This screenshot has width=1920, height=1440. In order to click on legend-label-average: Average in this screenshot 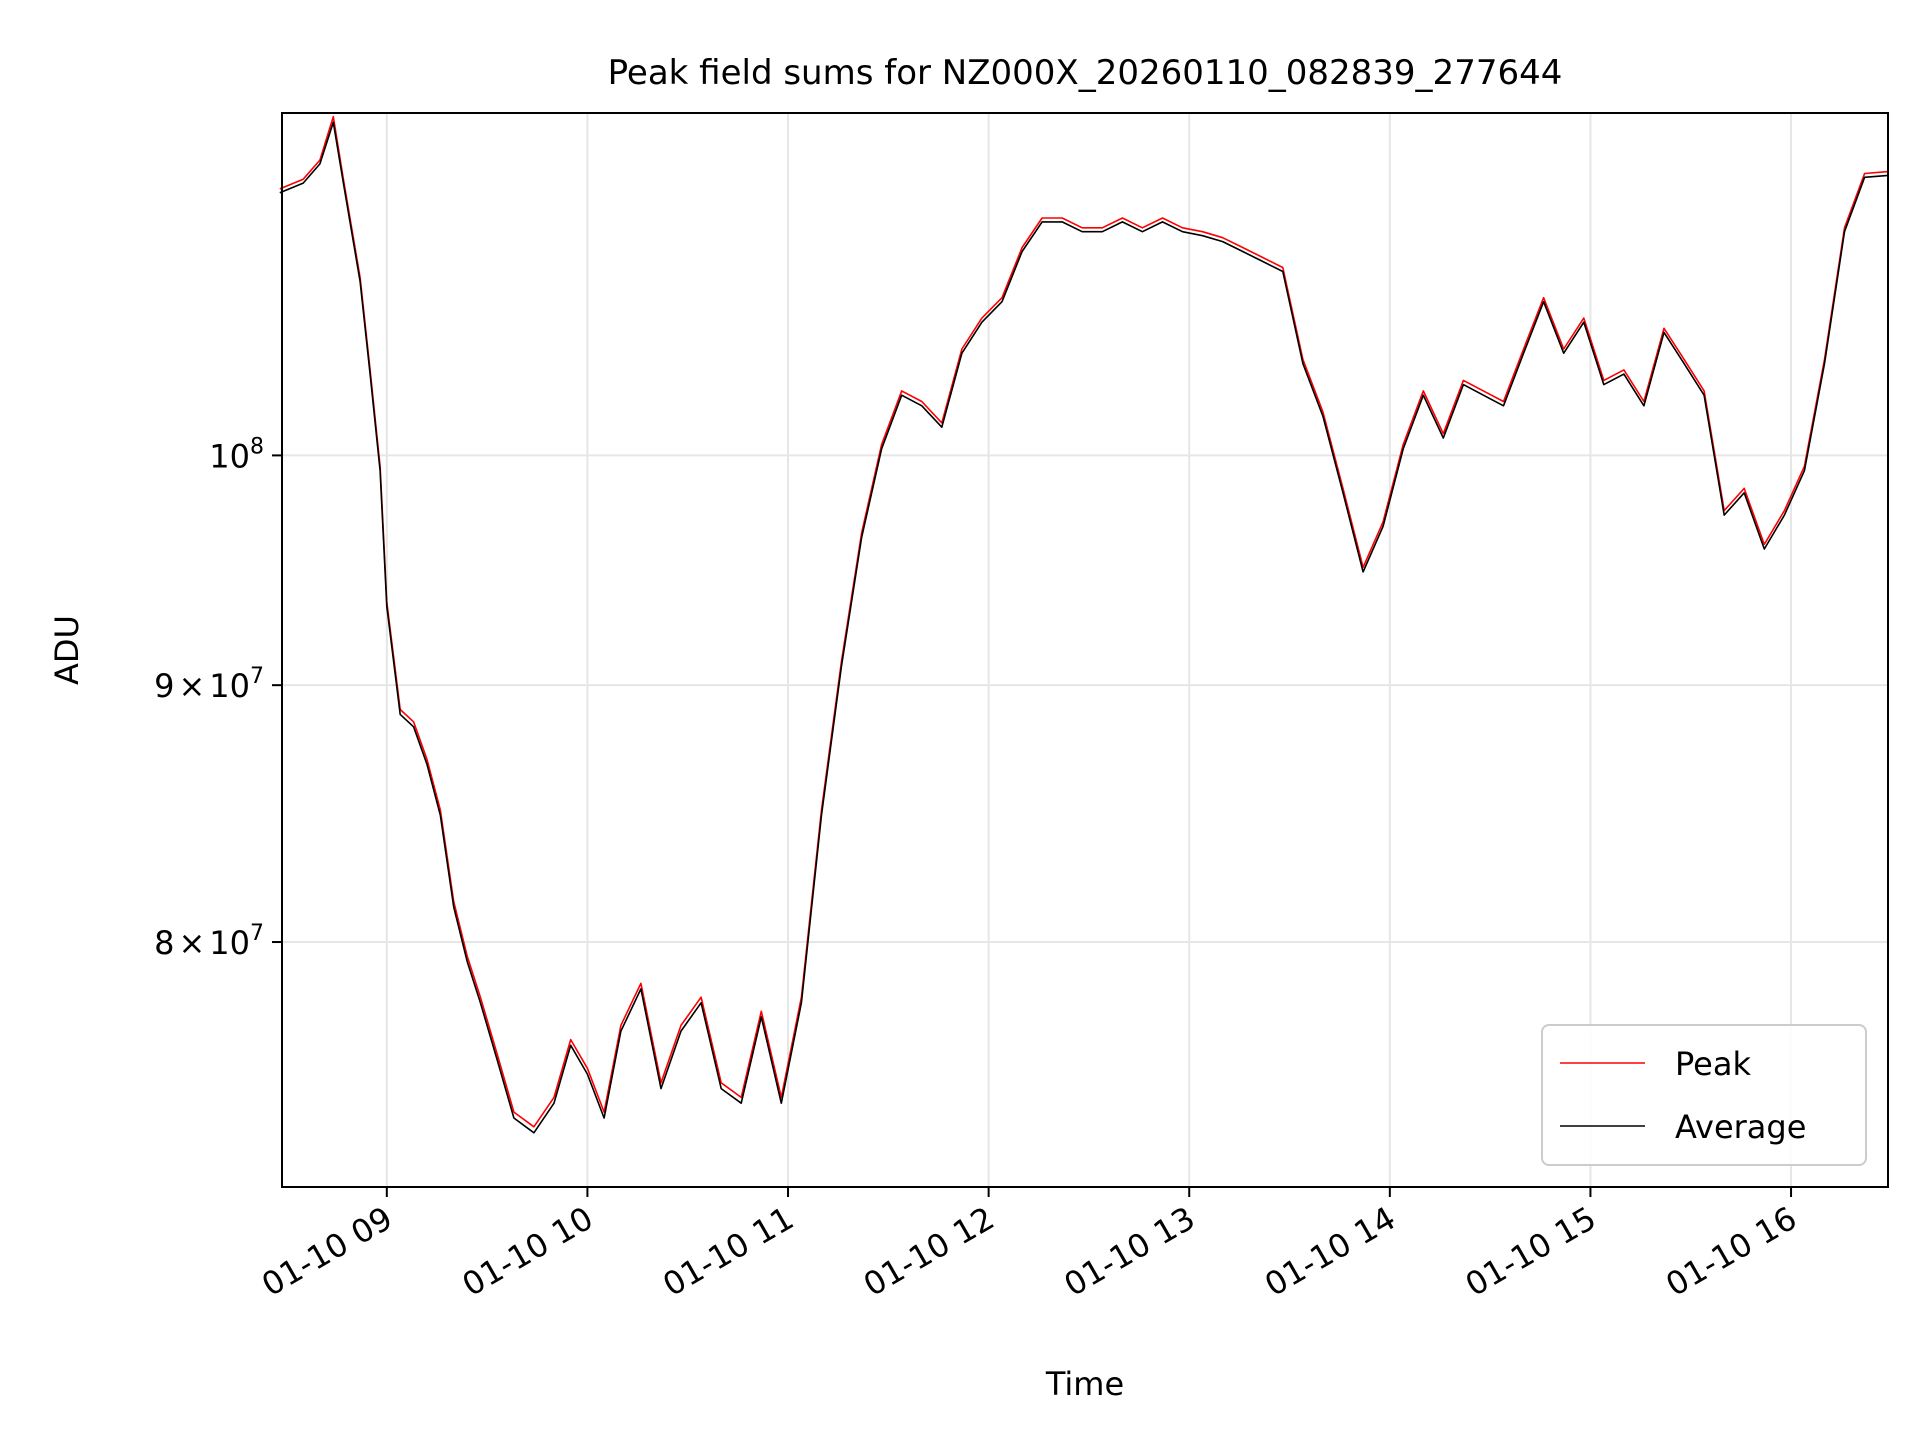, I will do `click(1740, 1127)`.